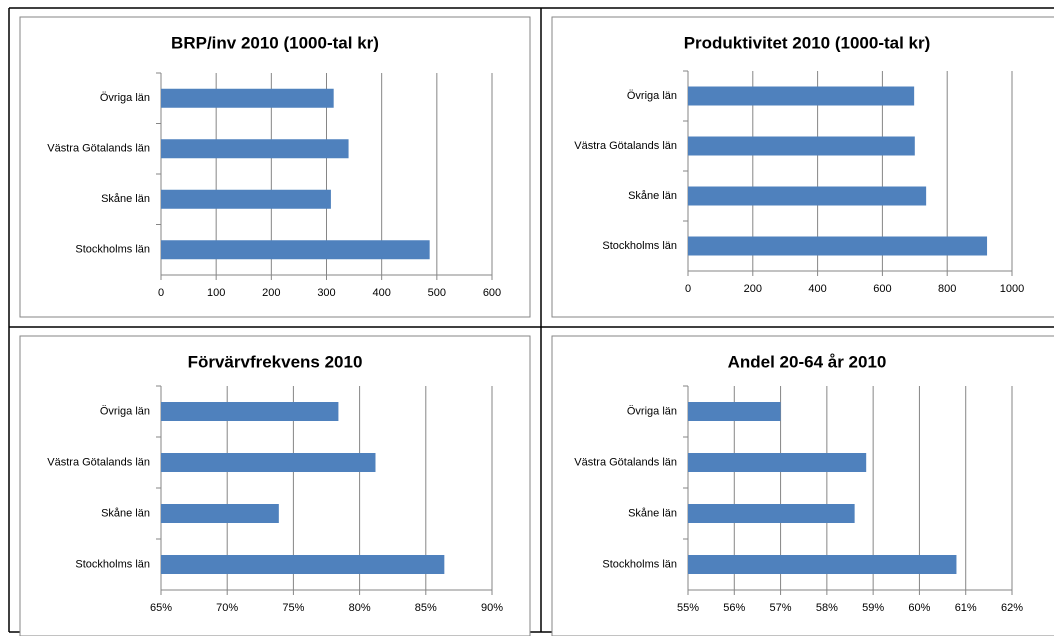 The image size is (1054, 641). Describe the element at coordinates (492, 608) in the screenshot. I see `x-tick-label: 90%` at that location.